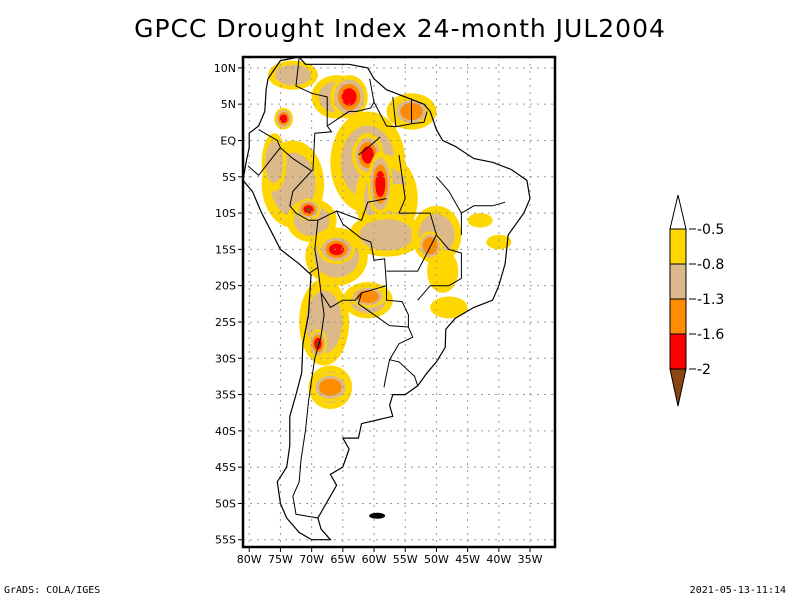 Image resolution: width=800 pixels, height=600 pixels. I want to click on lon-tick-label: 70W, so click(311, 559).